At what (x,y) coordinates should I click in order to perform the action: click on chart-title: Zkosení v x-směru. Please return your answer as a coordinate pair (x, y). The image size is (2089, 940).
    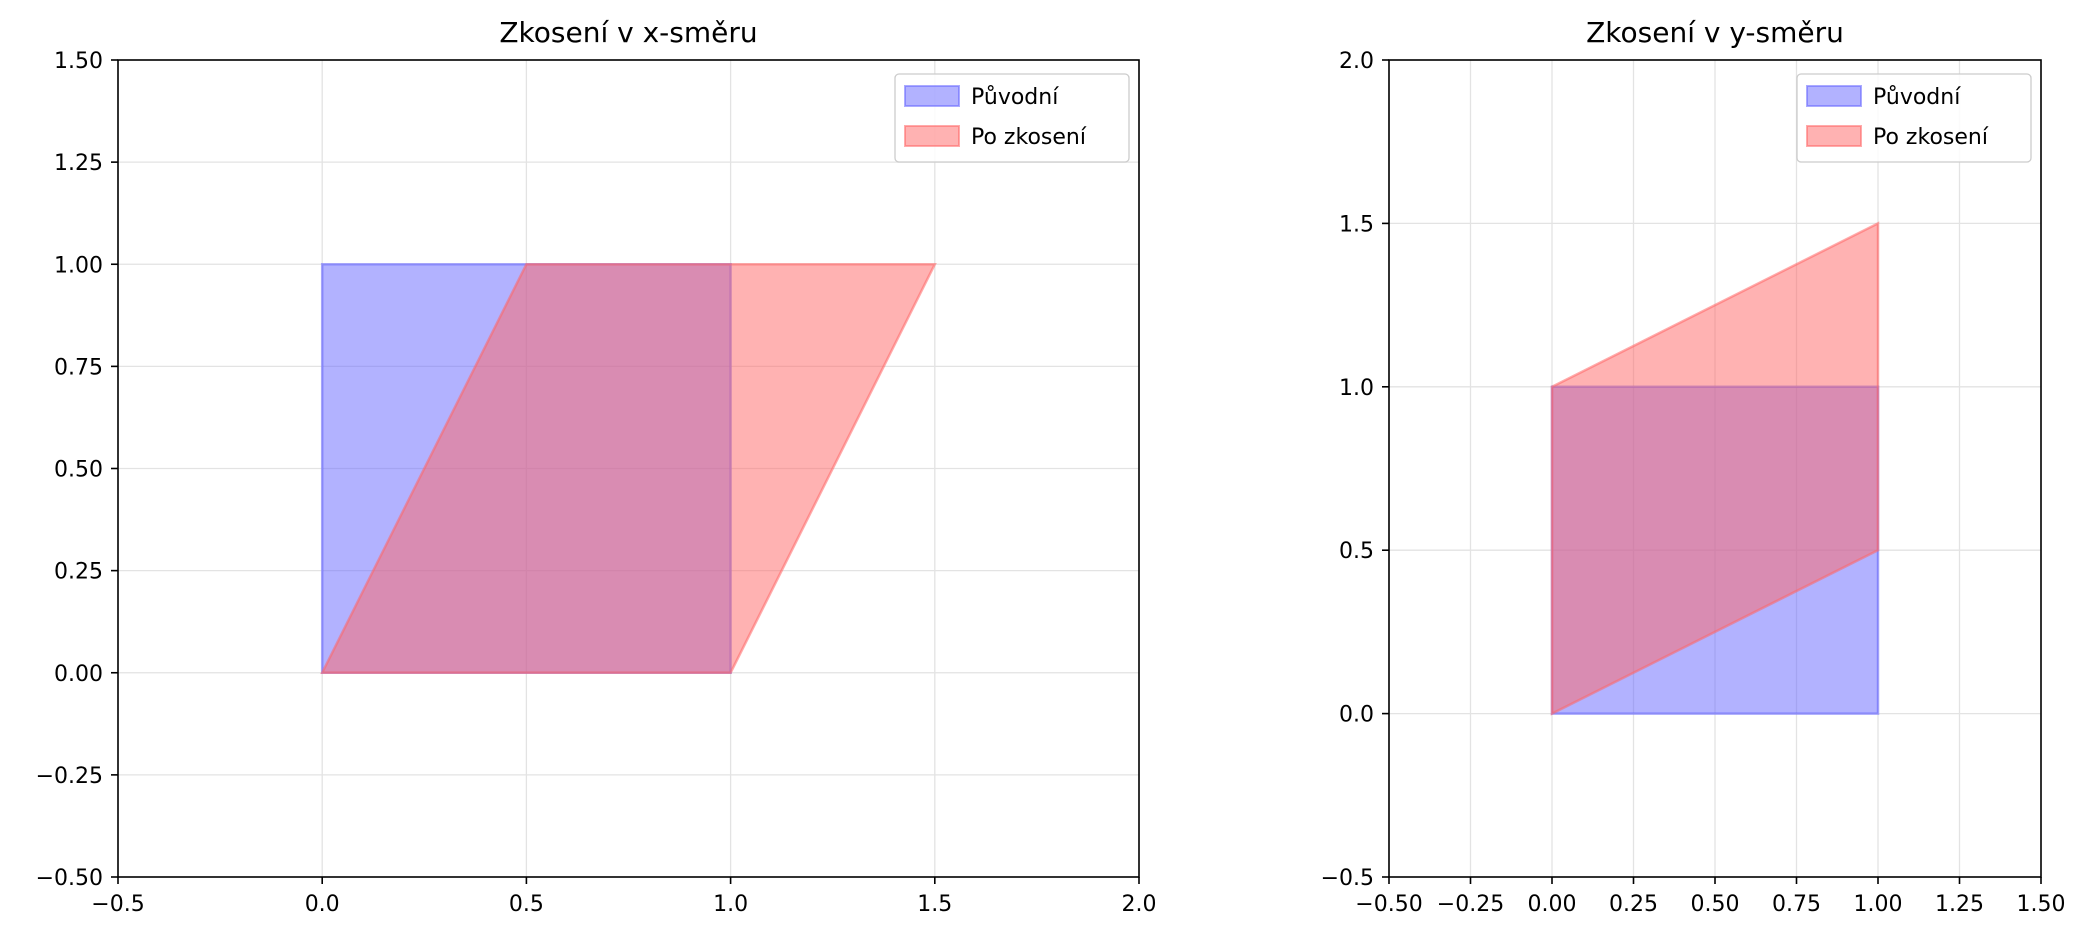
    Looking at the image, I should click on (628, 32).